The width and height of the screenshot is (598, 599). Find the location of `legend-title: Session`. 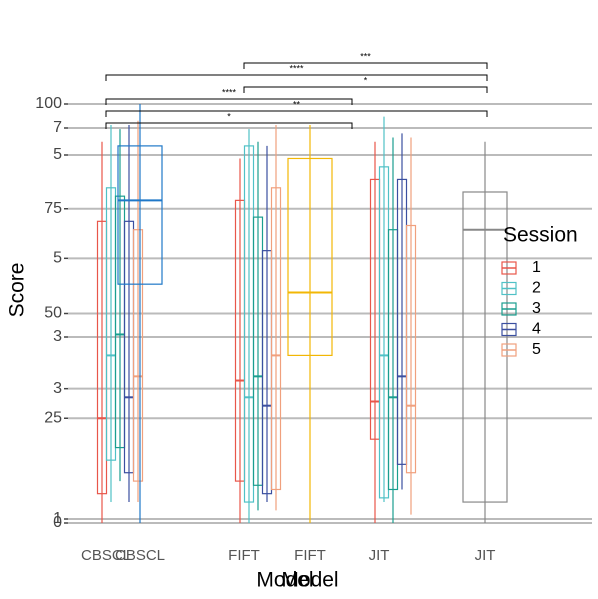

legend-title: Session is located at coordinates (540, 235).